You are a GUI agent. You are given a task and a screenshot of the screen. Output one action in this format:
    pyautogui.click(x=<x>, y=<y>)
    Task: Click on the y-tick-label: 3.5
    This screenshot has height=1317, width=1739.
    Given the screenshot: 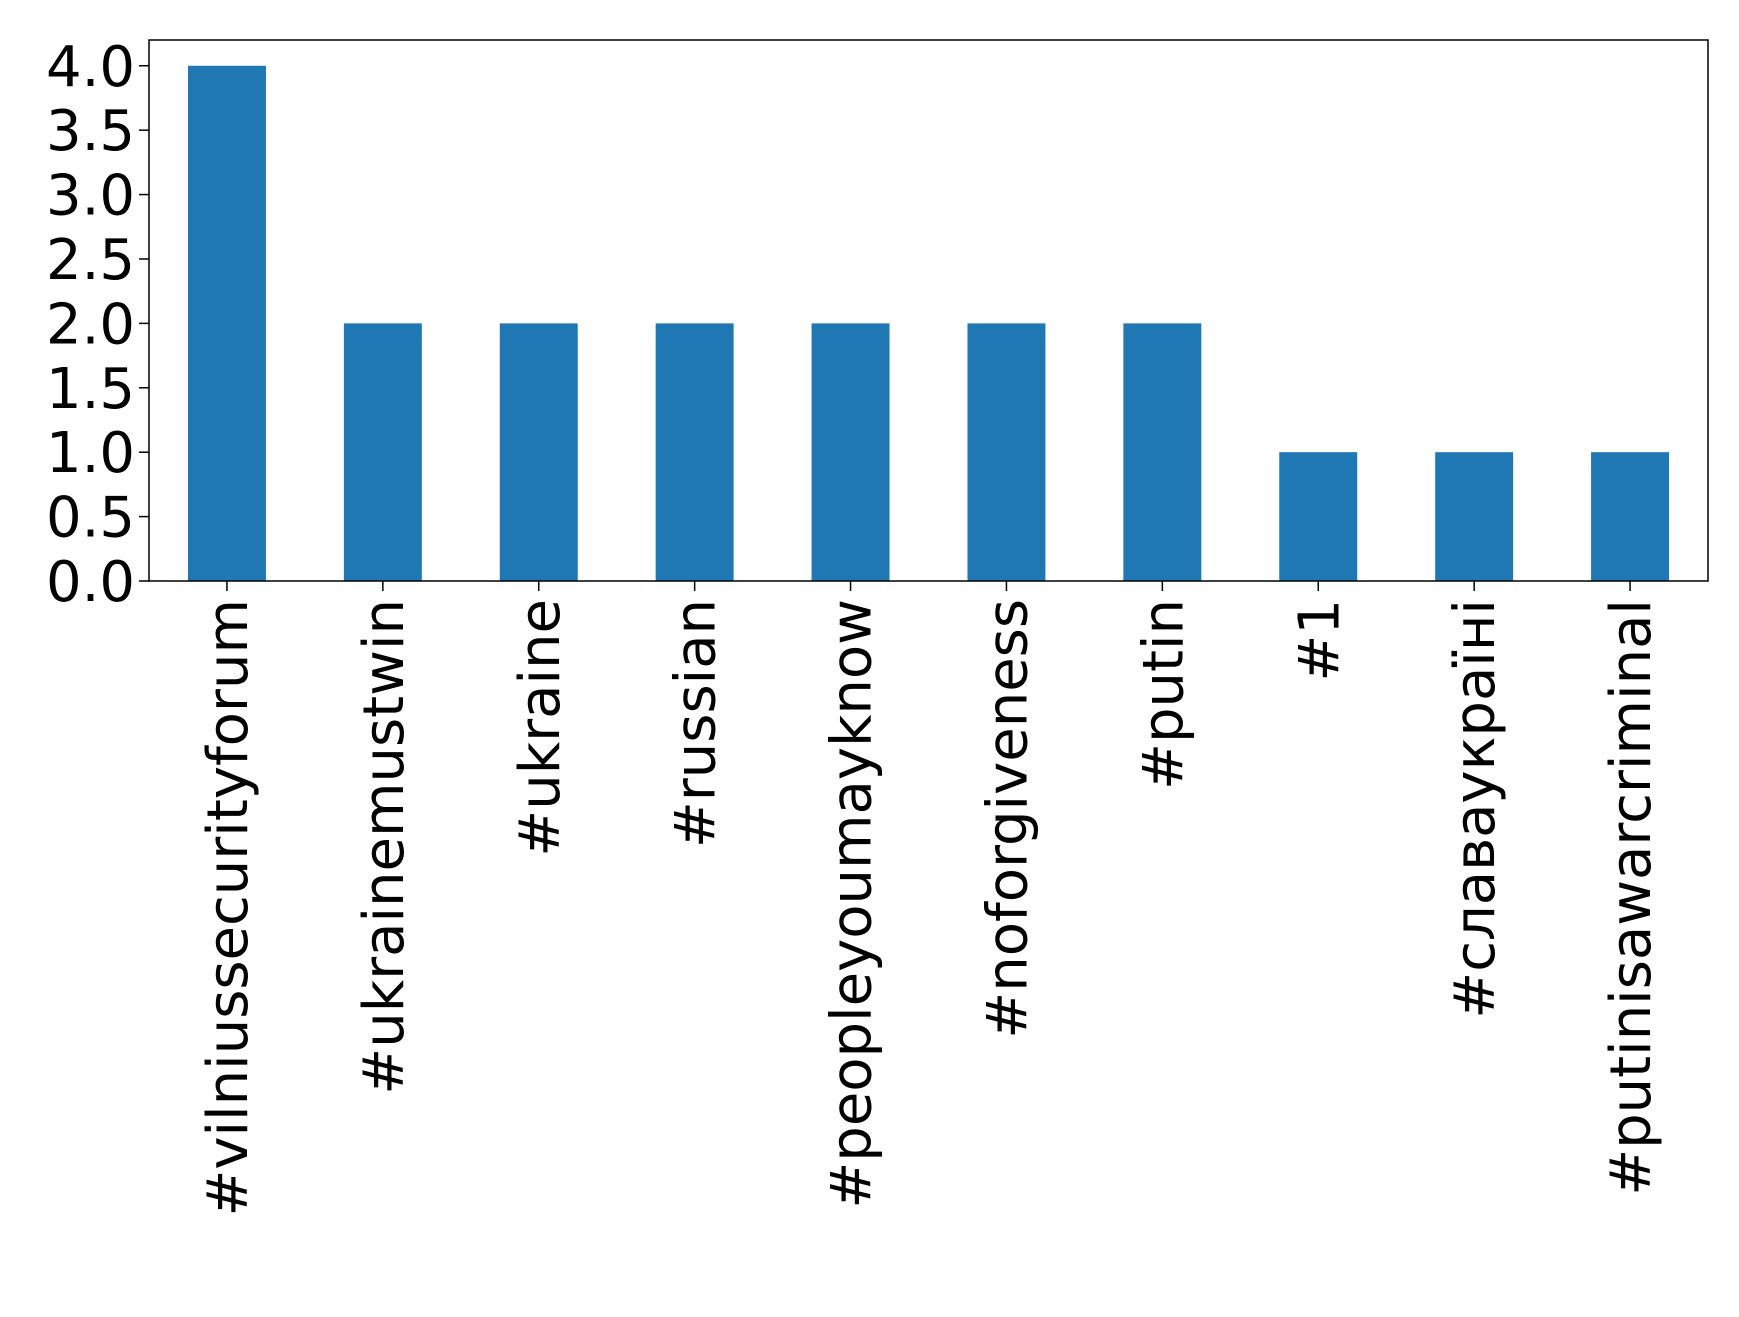 What is the action you would take?
    pyautogui.click(x=90, y=131)
    